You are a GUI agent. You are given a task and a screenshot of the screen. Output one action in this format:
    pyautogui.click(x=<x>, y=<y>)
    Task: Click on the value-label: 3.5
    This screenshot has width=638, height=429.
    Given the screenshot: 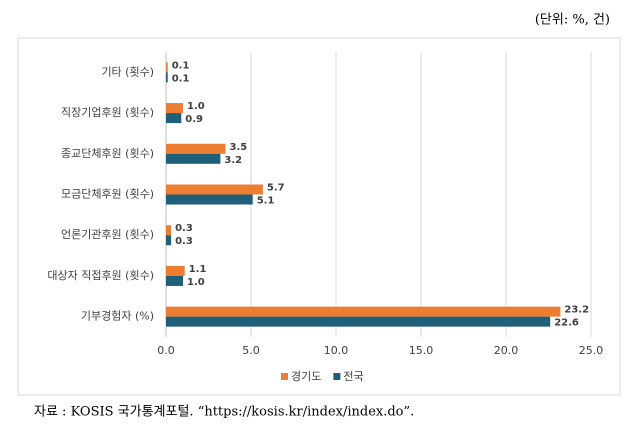 What is the action you would take?
    pyautogui.click(x=239, y=147)
    